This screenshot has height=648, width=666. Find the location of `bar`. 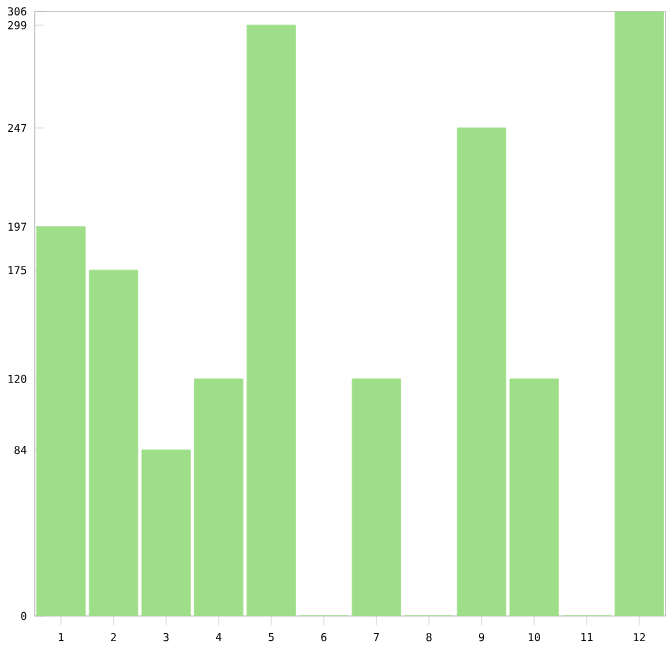

bar is located at coordinates (376, 497).